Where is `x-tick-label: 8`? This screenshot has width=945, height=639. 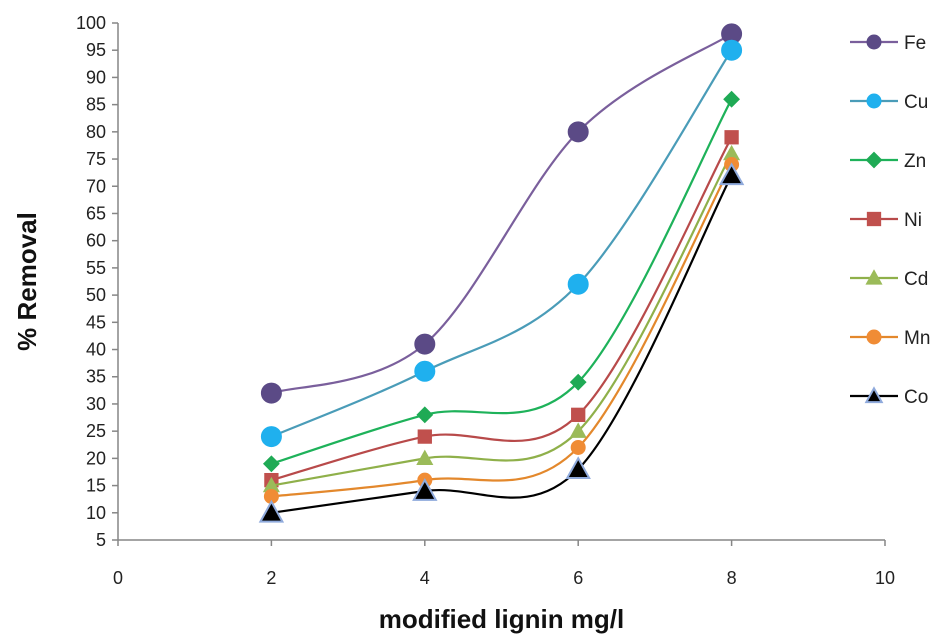
x-tick-label: 8 is located at coordinates (732, 578).